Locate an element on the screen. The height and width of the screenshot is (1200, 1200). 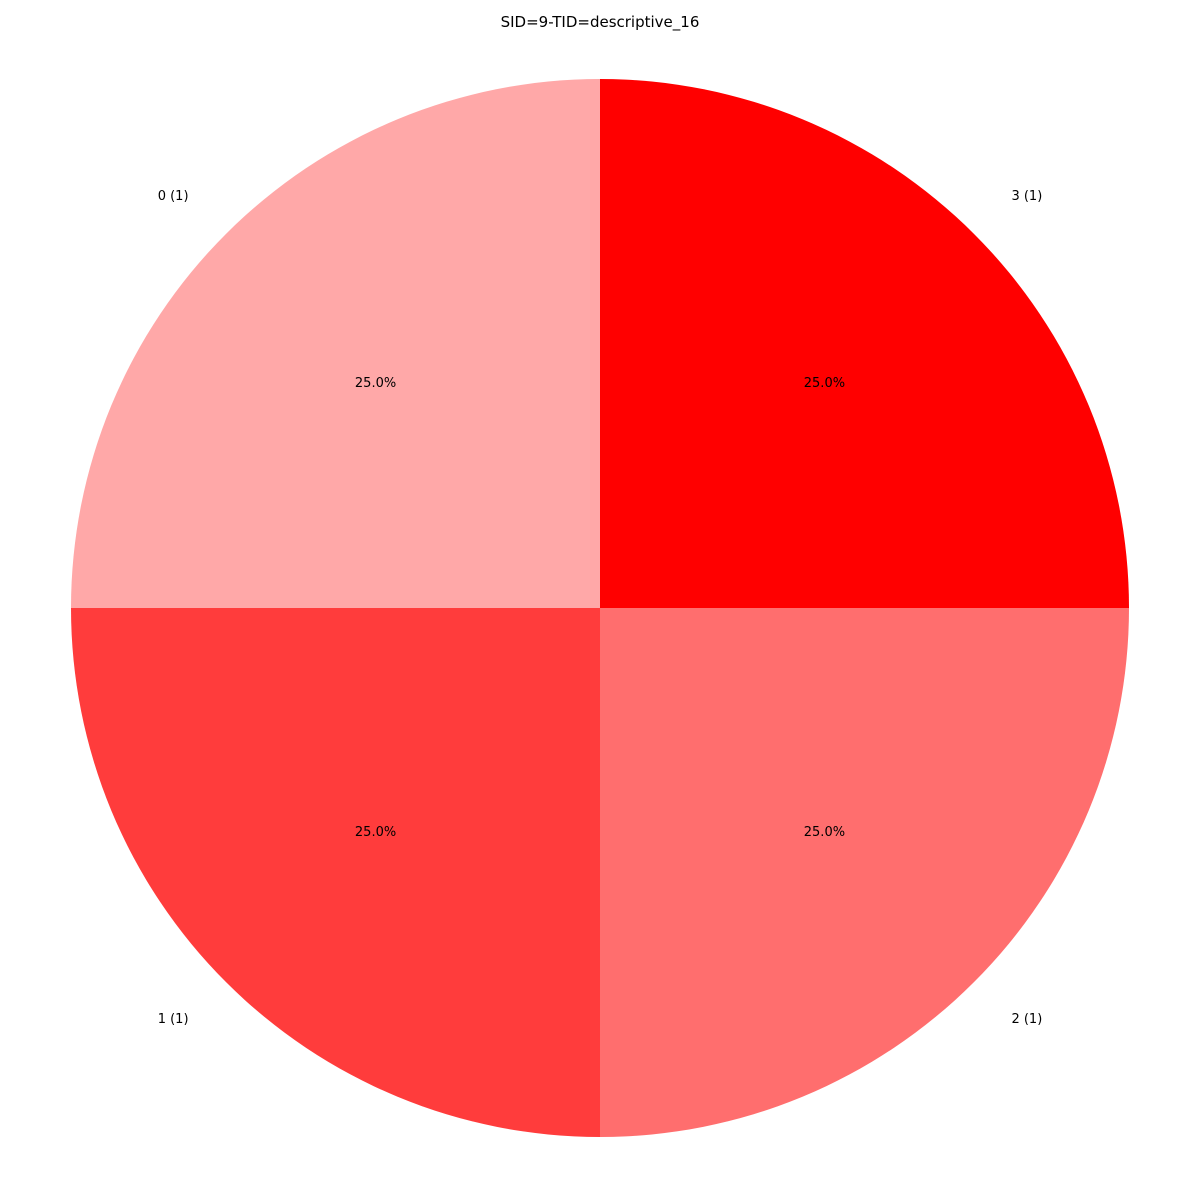
slice-percent-0: 25.0% is located at coordinates (375, 383).